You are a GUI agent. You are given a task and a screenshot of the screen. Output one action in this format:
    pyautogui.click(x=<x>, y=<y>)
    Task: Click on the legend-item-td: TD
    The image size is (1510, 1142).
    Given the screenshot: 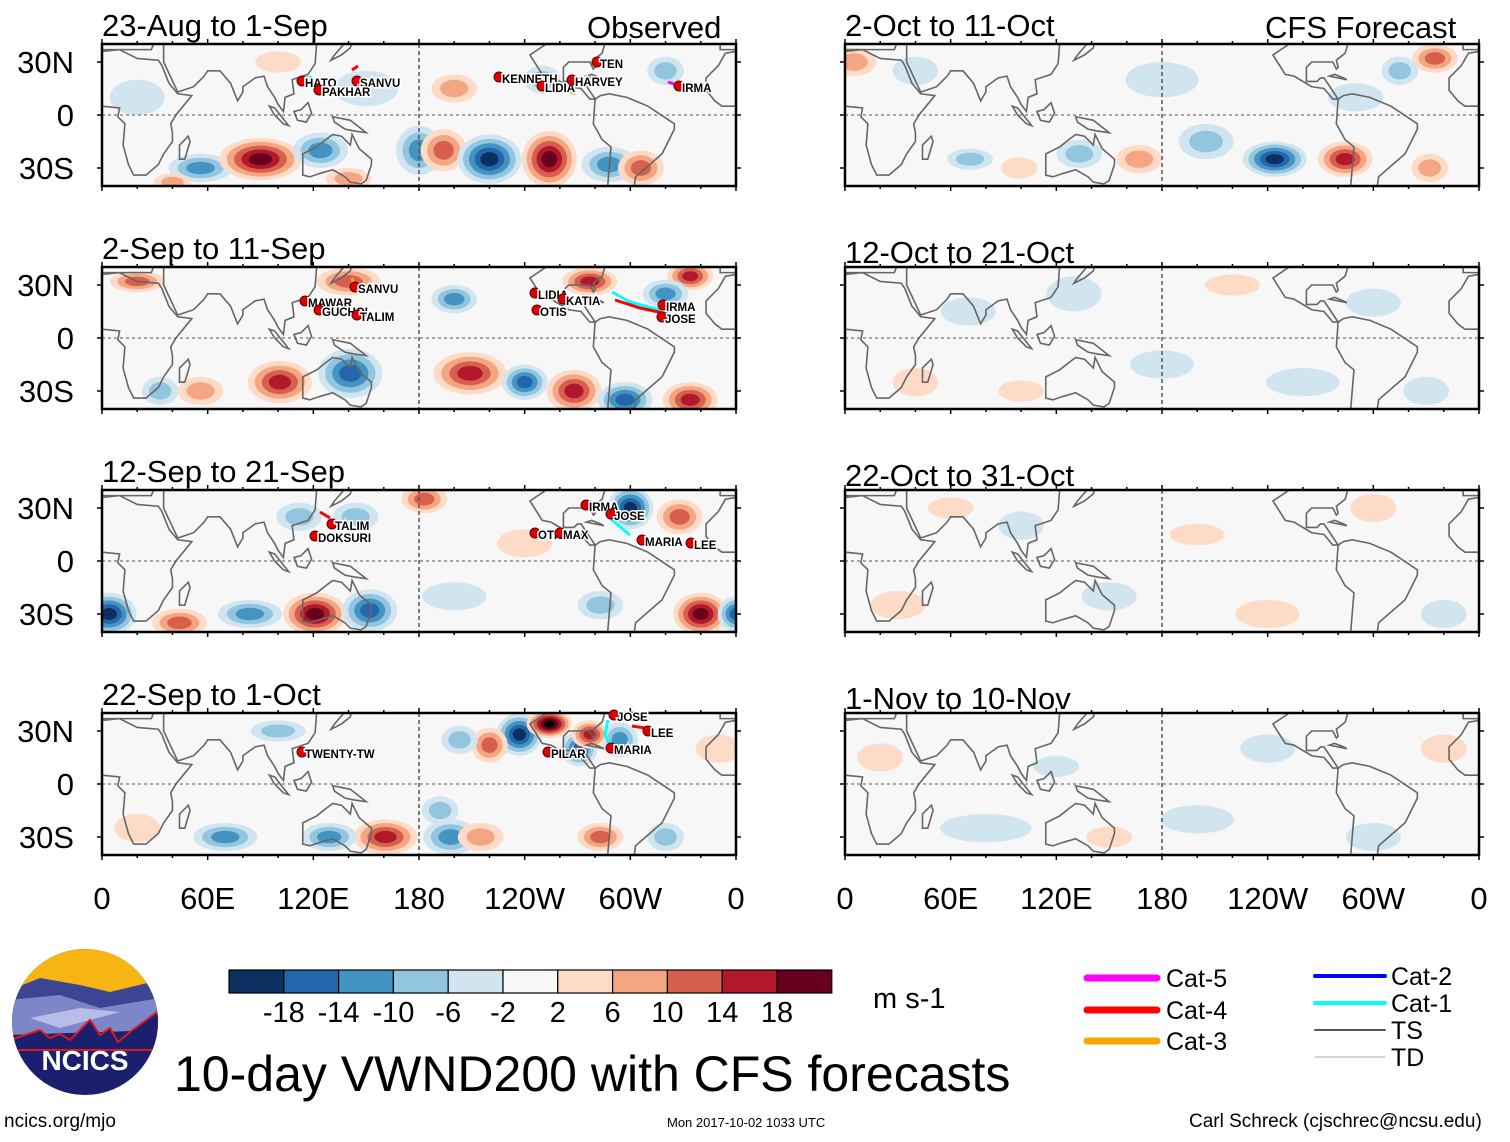 What is the action you would take?
    pyautogui.click(x=1369, y=1058)
    